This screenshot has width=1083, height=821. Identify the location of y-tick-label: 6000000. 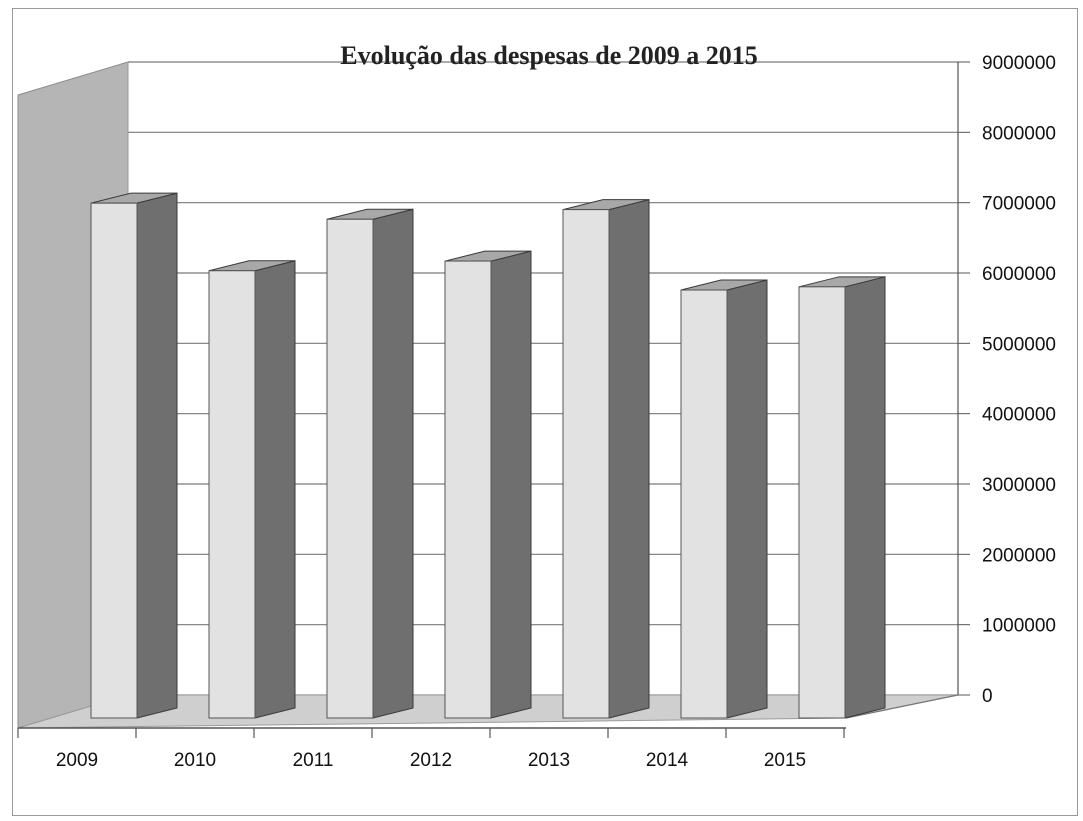
(1019, 274).